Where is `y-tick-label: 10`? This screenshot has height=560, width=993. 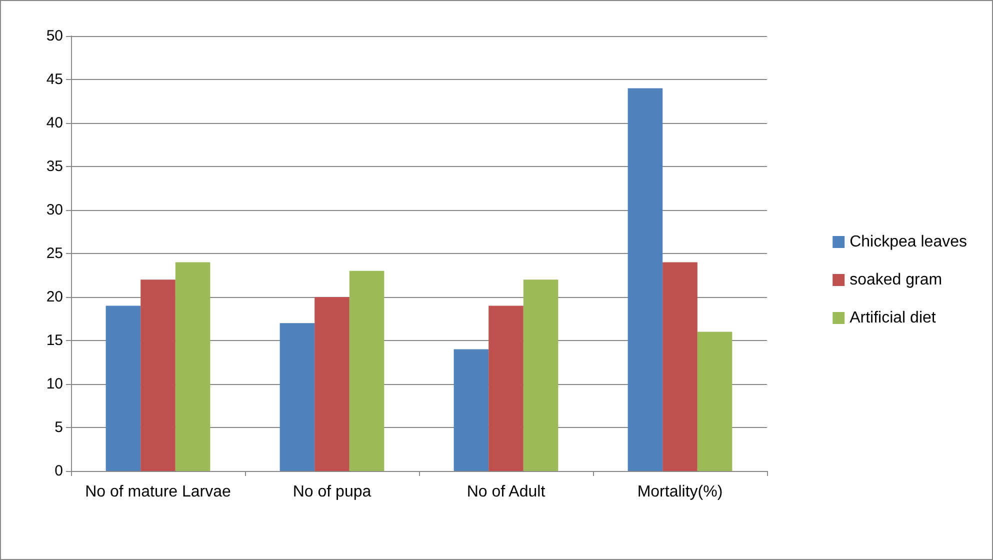 y-tick-label: 10 is located at coordinates (54, 384).